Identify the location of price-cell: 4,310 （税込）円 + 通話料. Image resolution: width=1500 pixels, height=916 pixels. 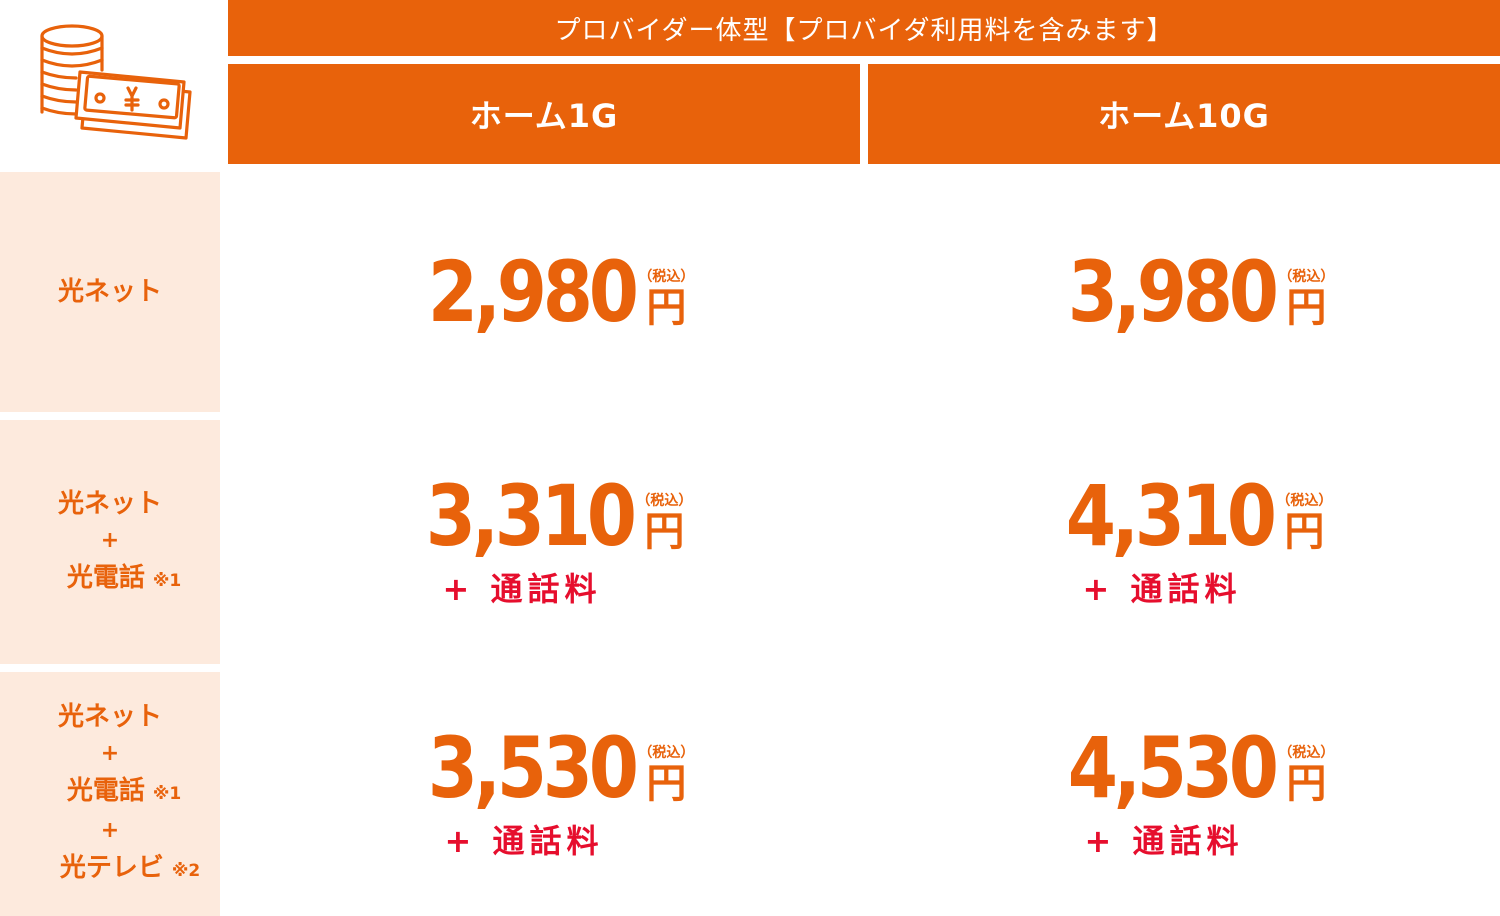
(1182, 542).